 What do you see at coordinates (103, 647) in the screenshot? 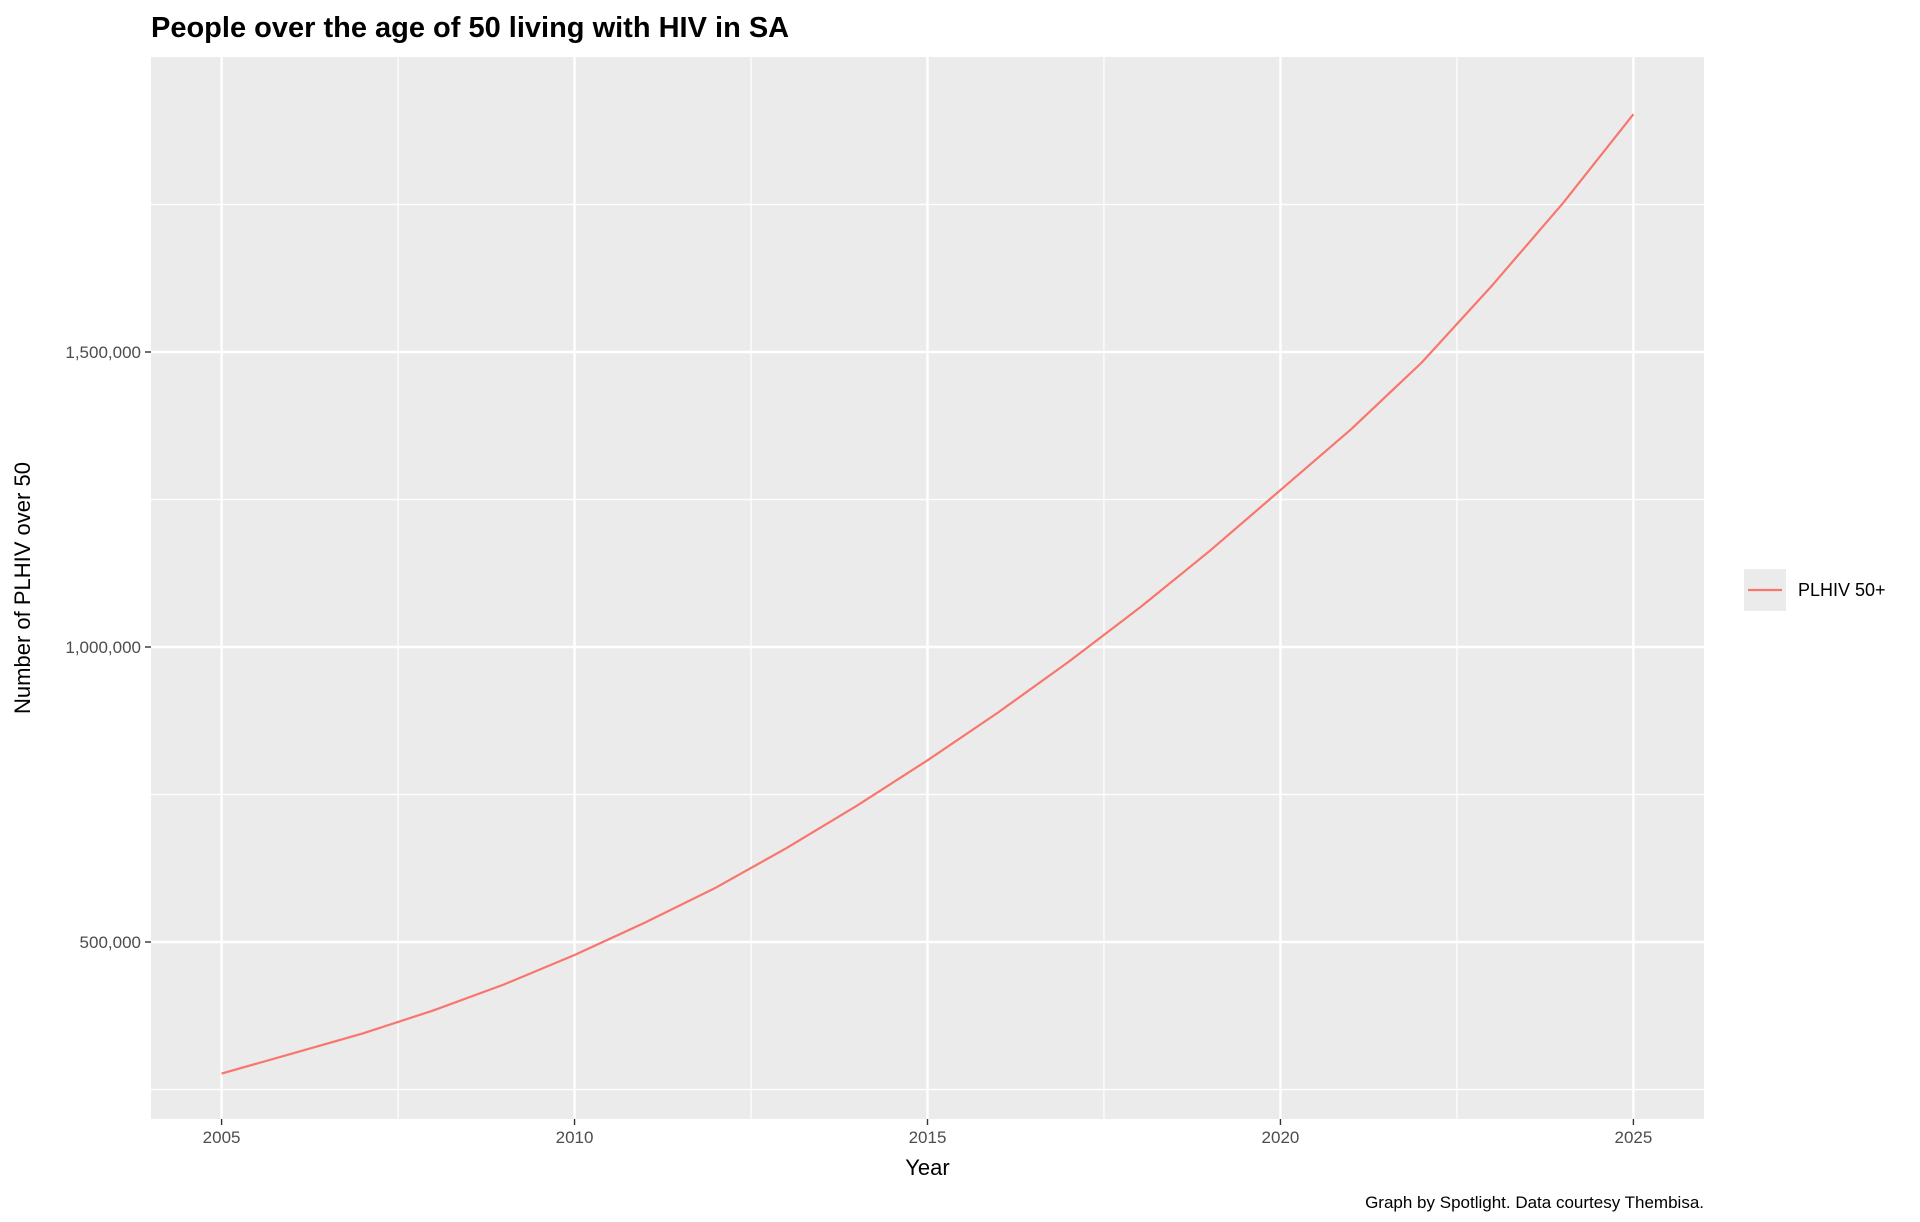
I see `y-tick-label: 1,000,000` at bounding box center [103, 647].